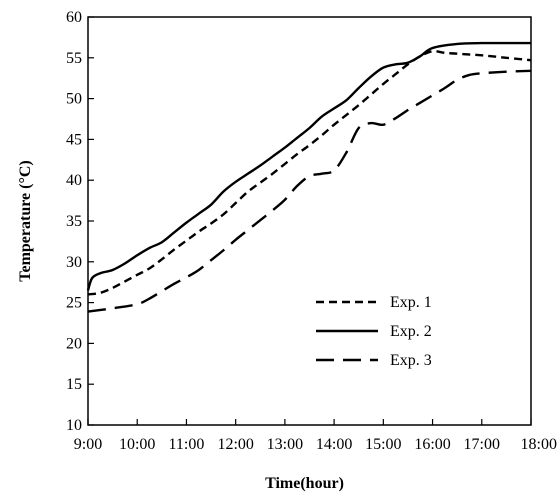 The height and width of the screenshot is (497, 558). Describe the element at coordinates (74, 99) in the screenshot. I see `y-tick-label: 50` at that location.